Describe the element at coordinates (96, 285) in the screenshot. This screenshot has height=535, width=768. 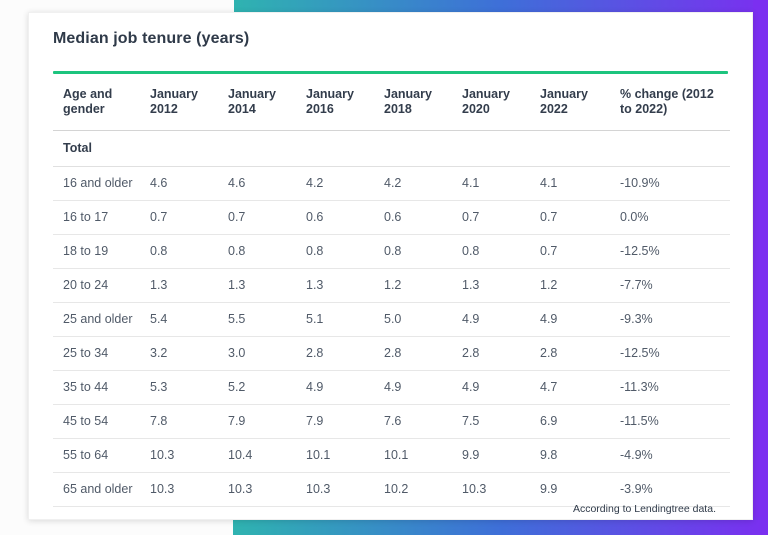
I see `row-label: 20 to 24` at that location.